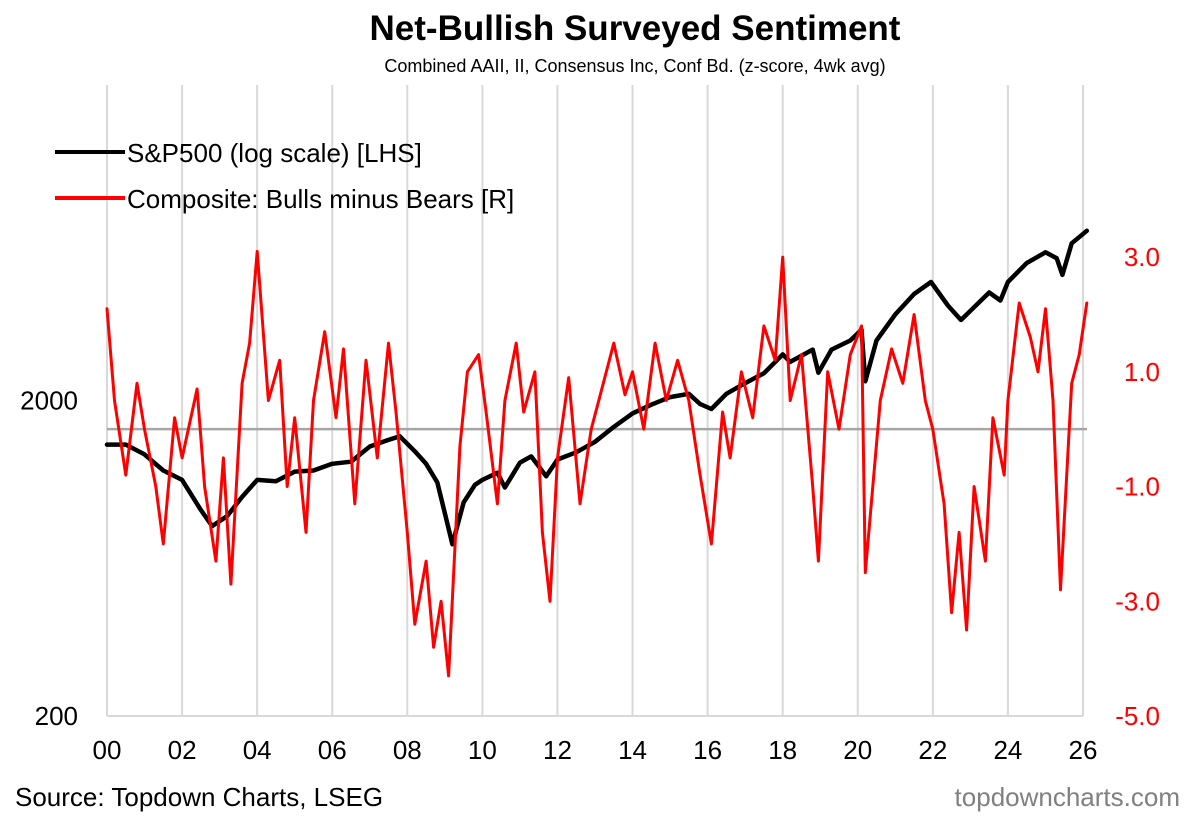  Describe the element at coordinates (557, 750) in the screenshot. I see `x-tick-label: 12` at that location.